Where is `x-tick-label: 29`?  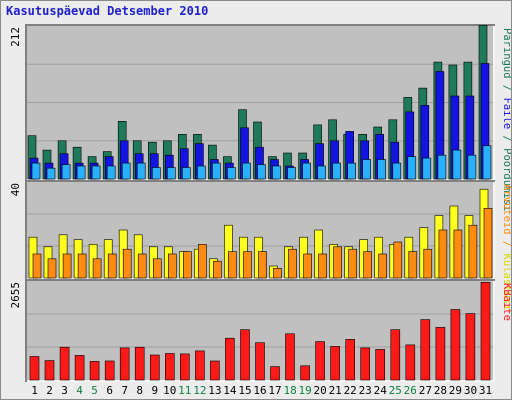 x-tick-label: 29 is located at coordinates (455, 390).